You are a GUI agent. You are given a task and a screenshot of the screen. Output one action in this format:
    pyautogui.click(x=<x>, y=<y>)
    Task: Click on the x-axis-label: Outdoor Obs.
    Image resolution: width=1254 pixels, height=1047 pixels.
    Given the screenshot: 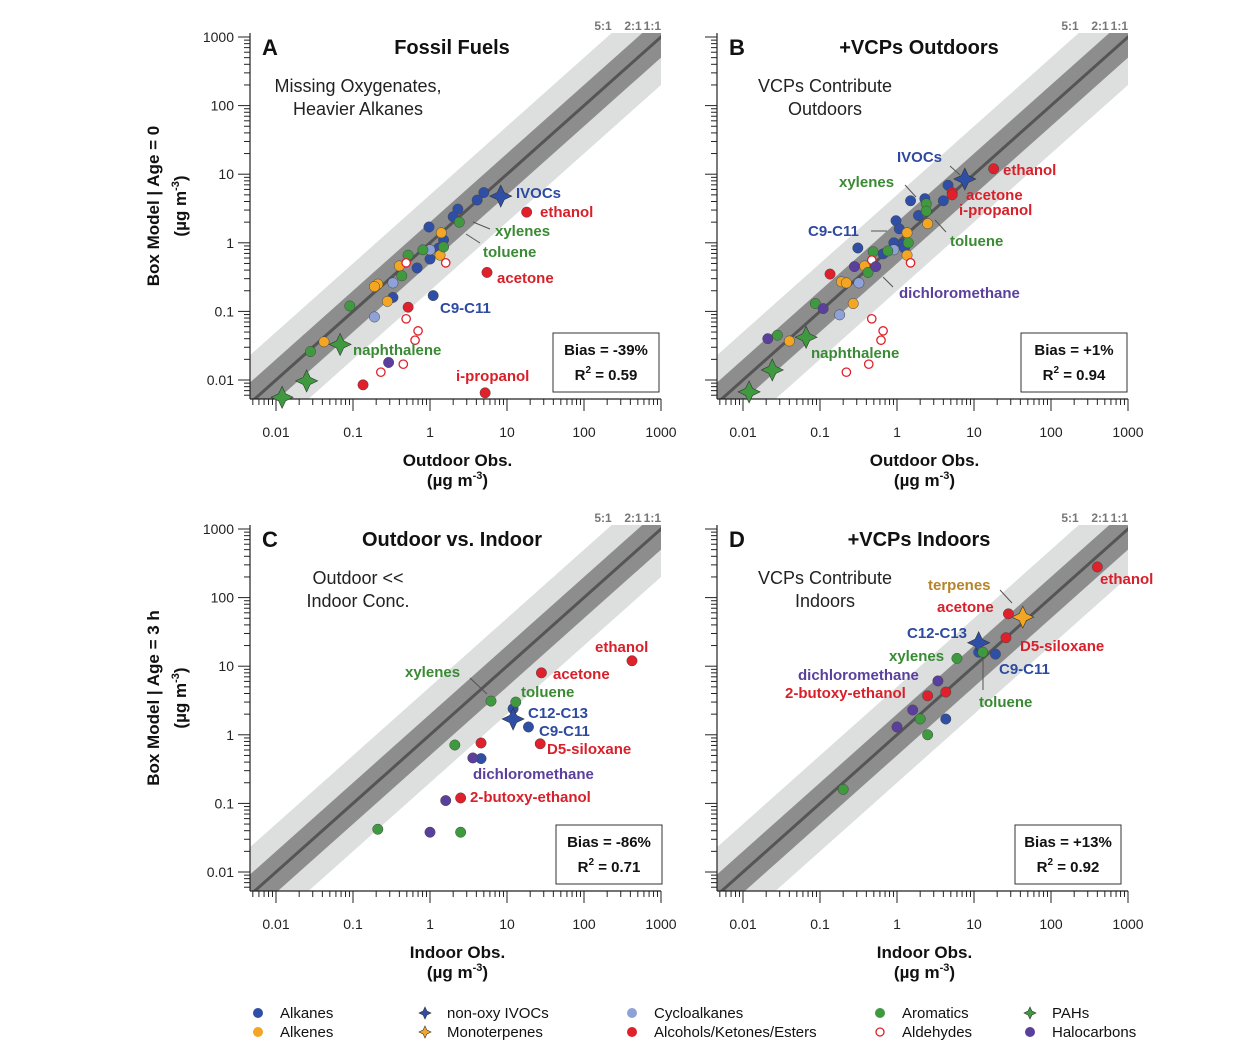 What is the action you would take?
    pyautogui.click(x=458, y=460)
    